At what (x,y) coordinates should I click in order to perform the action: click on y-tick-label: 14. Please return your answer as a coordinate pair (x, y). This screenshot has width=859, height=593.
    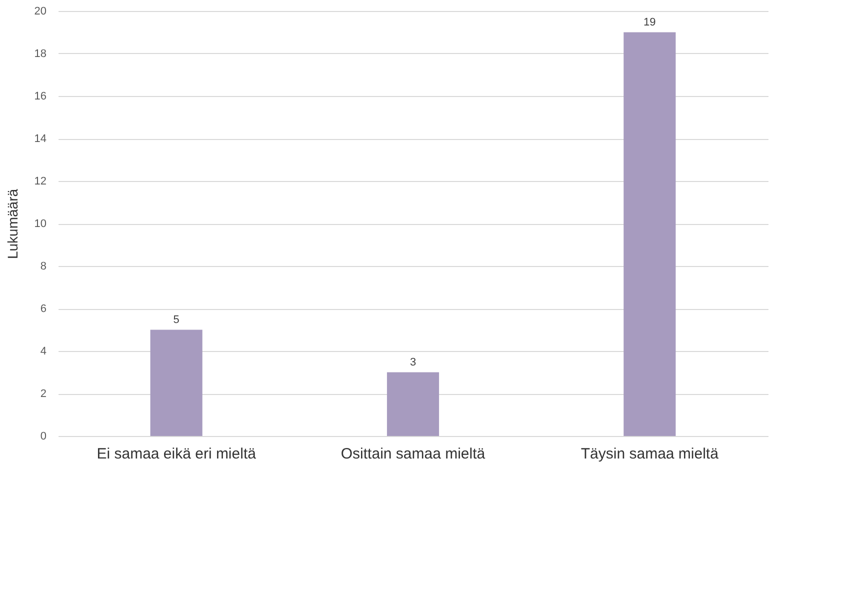
    Looking at the image, I should click on (40, 139).